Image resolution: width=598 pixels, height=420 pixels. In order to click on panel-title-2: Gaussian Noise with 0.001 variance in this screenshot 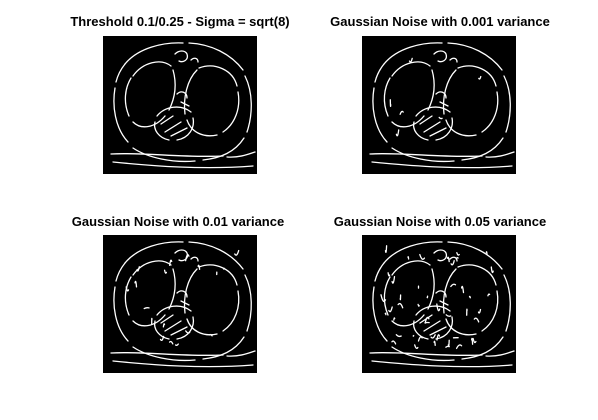, I will do `click(440, 21)`.